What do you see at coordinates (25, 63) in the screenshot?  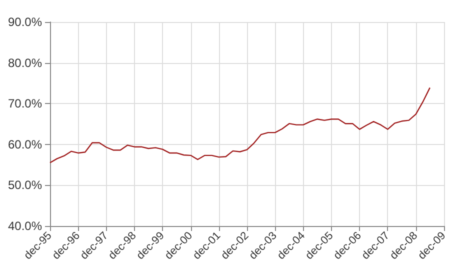 I see `y-tick-label: 80.0%` at bounding box center [25, 63].